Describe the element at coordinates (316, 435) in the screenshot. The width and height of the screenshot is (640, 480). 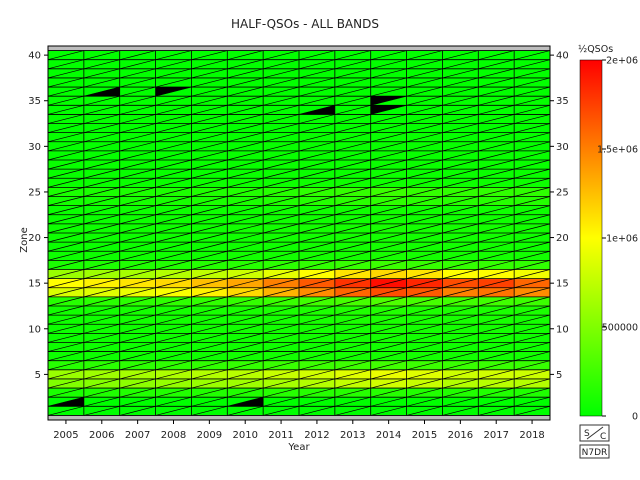
I see `x-tick-label: 2012` at that location.